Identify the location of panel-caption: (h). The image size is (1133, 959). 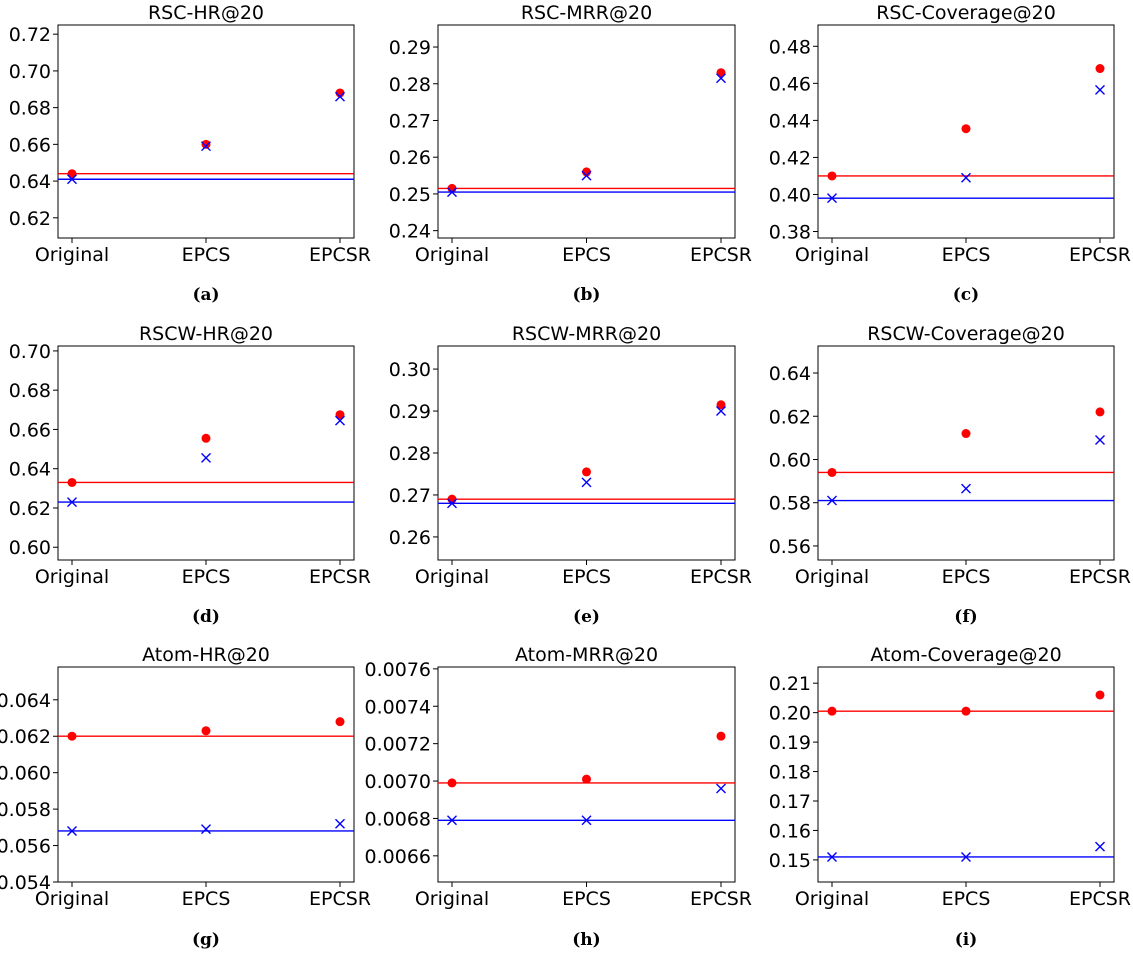
(586, 940).